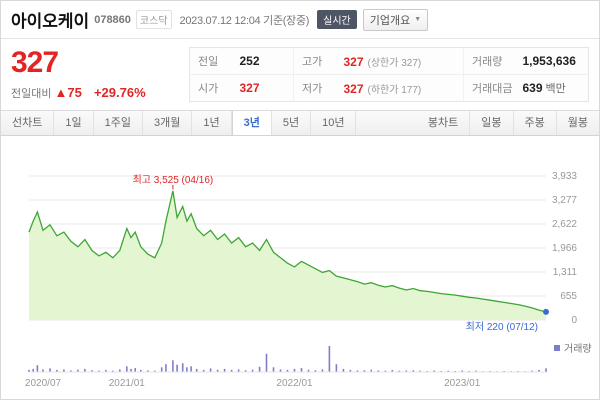  What do you see at coordinates (294, 383) in the screenshot?
I see `svg-text: 2022/01` at bounding box center [294, 383].